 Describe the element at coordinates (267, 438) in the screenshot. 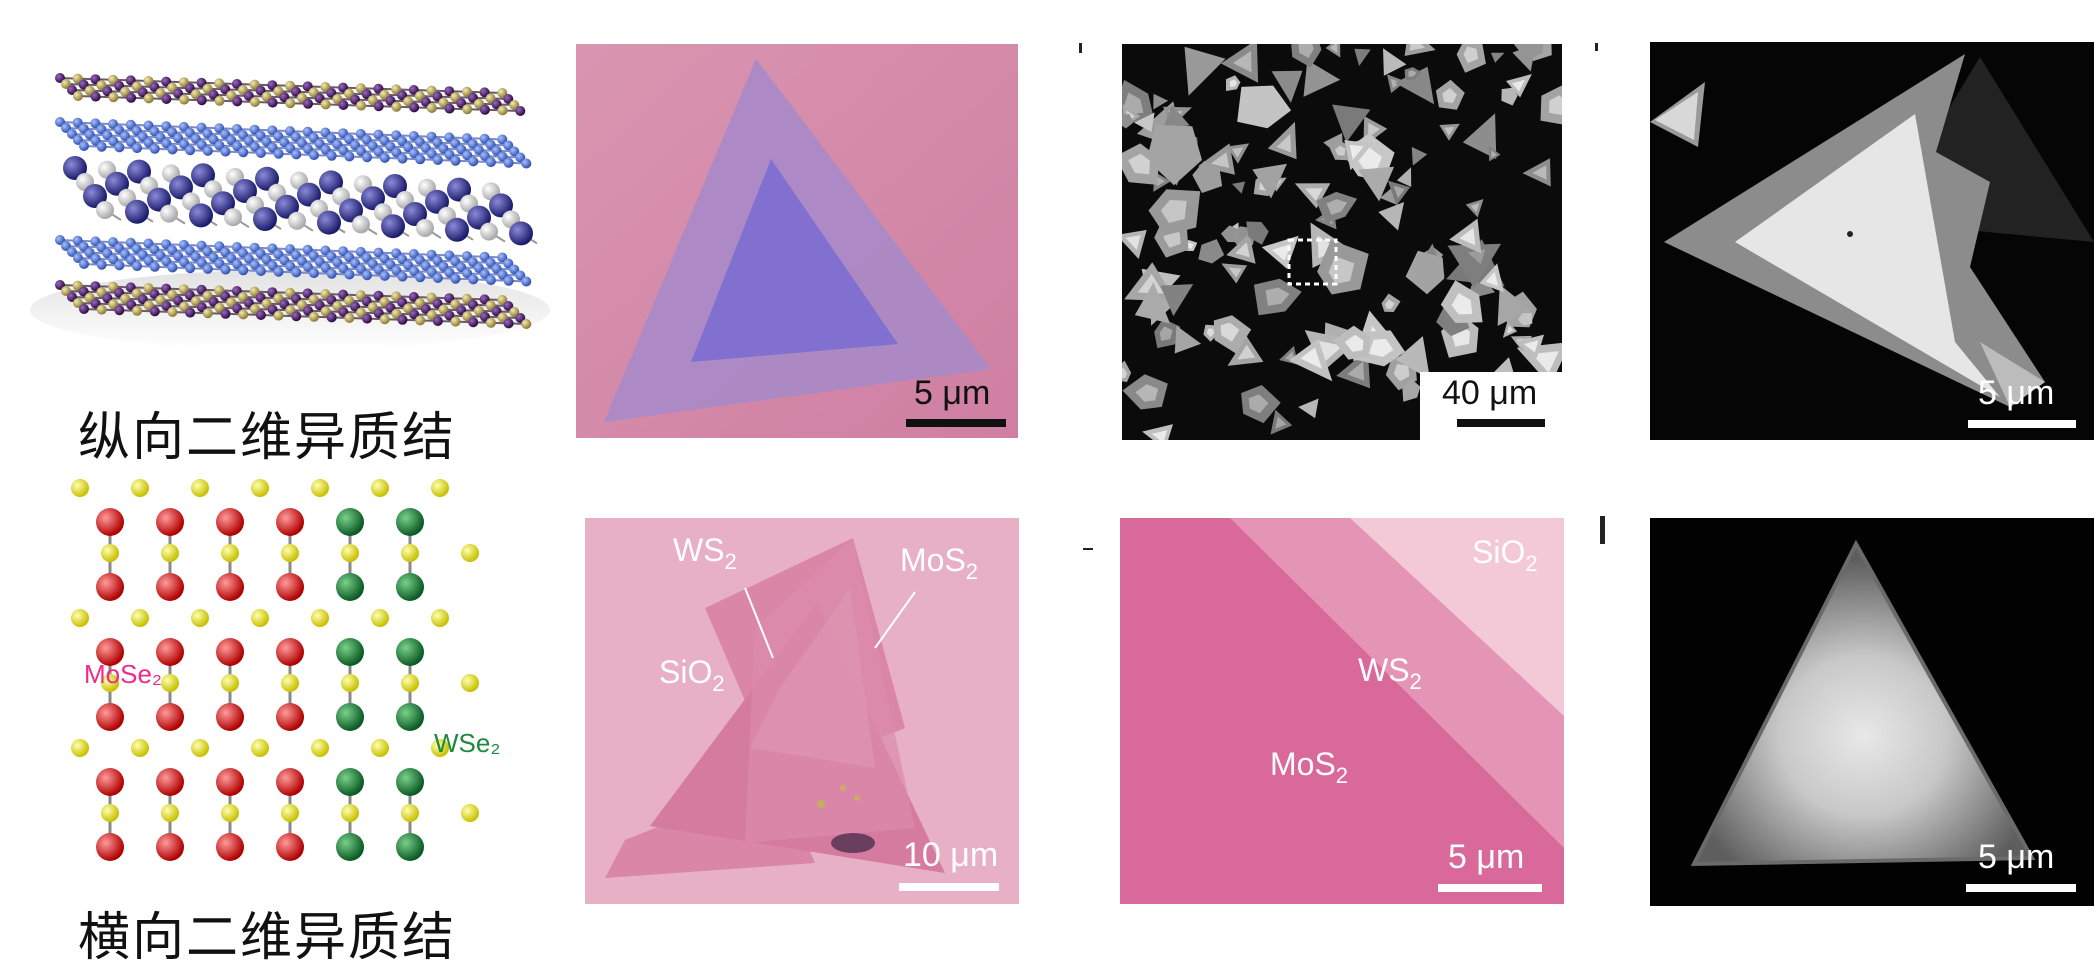

I see `vertical-heterostructure-caption: 纵向二维异质结` at that location.